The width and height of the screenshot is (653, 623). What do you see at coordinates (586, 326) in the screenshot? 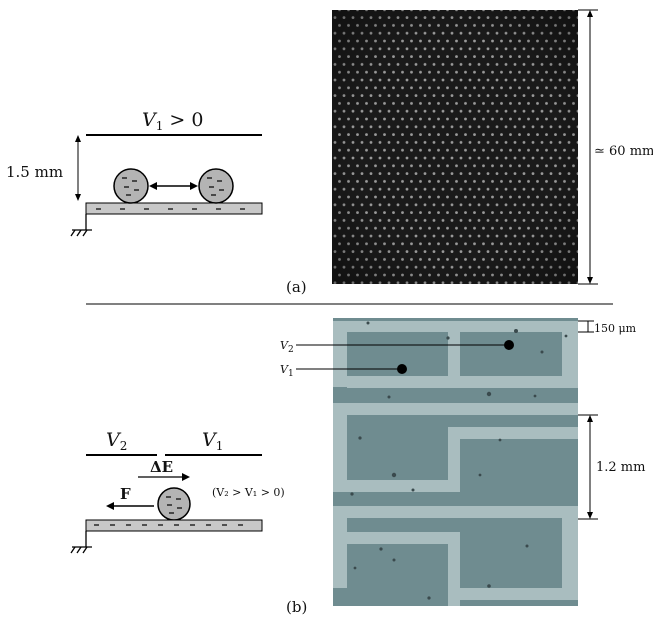
I see `gap-dimension-b` at bounding box center [586, 326].